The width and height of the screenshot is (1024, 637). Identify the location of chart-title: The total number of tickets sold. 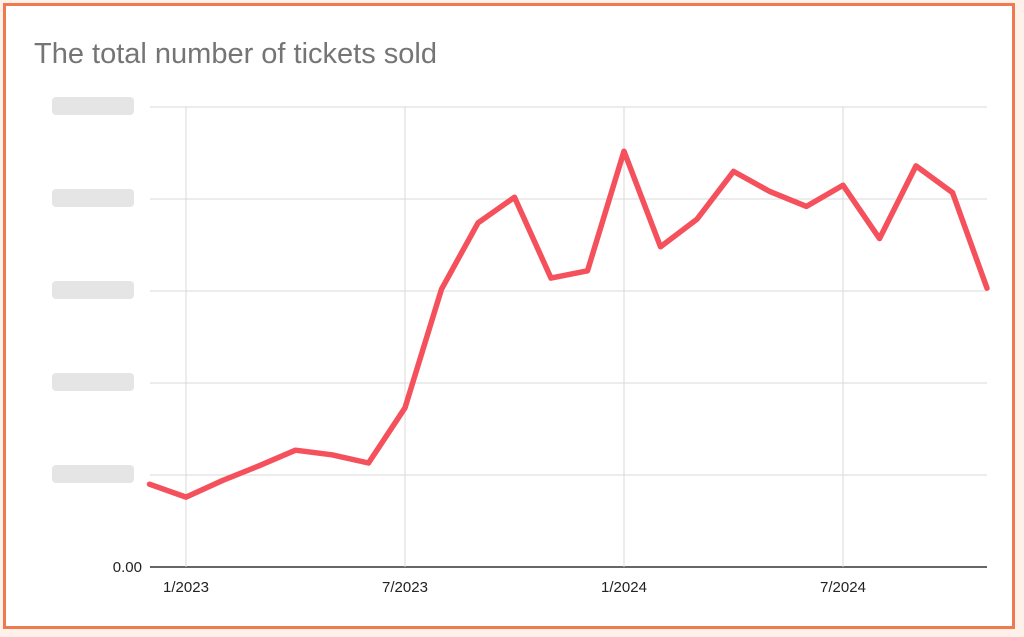
(235, 54).